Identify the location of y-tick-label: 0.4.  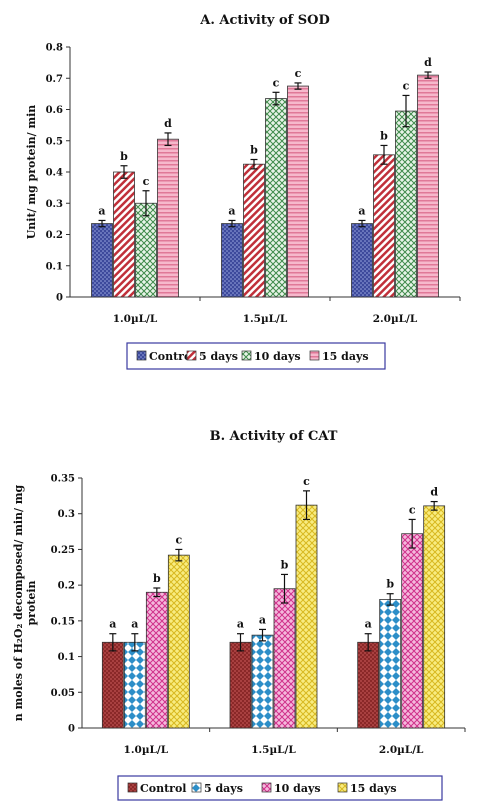
(54, 173).